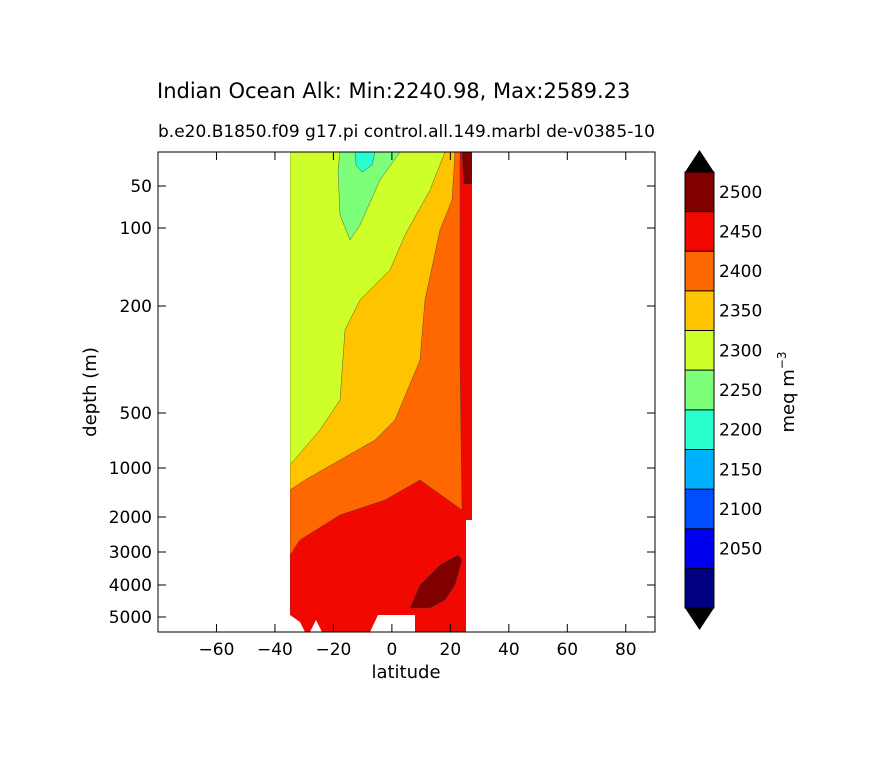 This screenshot has height=761, width=879. I want to click on svg-text: meq m−3, so click(787, 392).